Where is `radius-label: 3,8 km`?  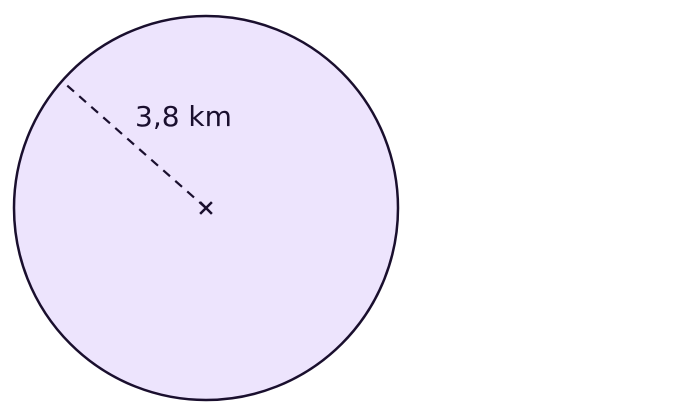 radius-label: 3,8 km is located at coordinates (183, 116).